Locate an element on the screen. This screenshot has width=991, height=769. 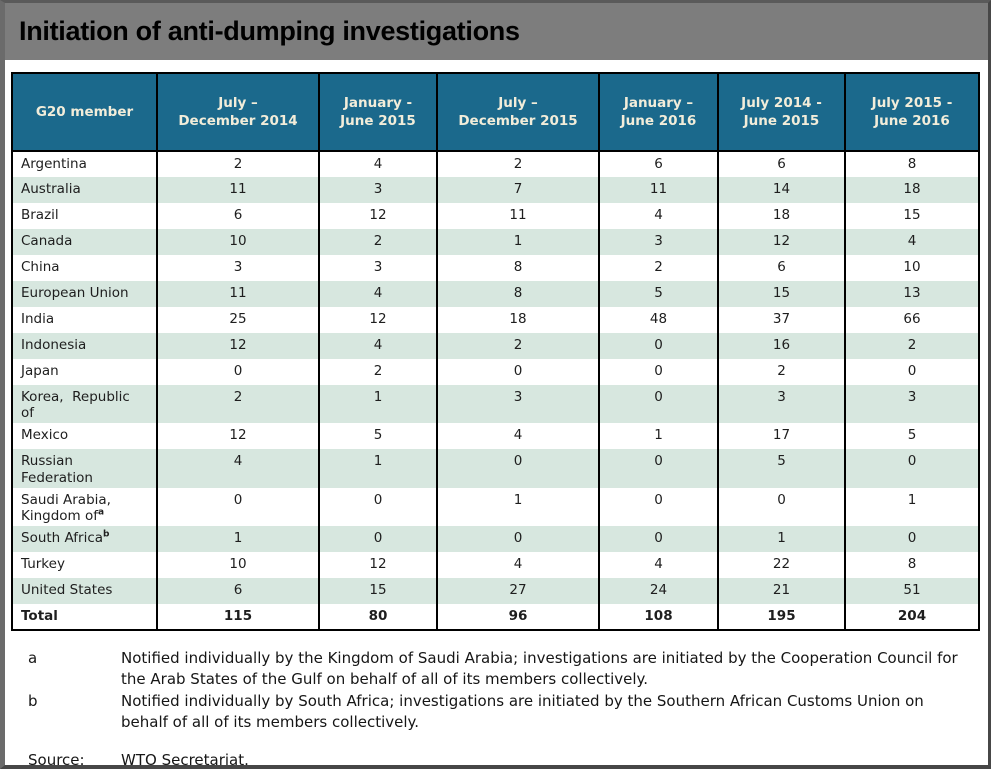
footnote-label: b is located at coordinates (33, 701).